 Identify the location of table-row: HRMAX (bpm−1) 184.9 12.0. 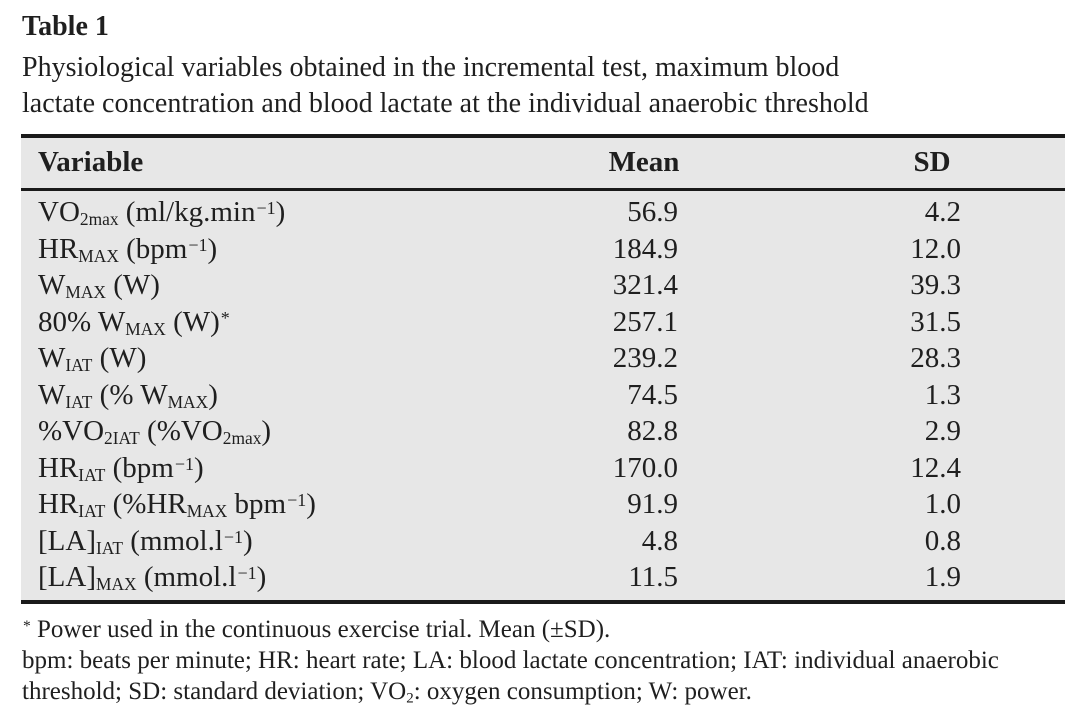
(543, 249).